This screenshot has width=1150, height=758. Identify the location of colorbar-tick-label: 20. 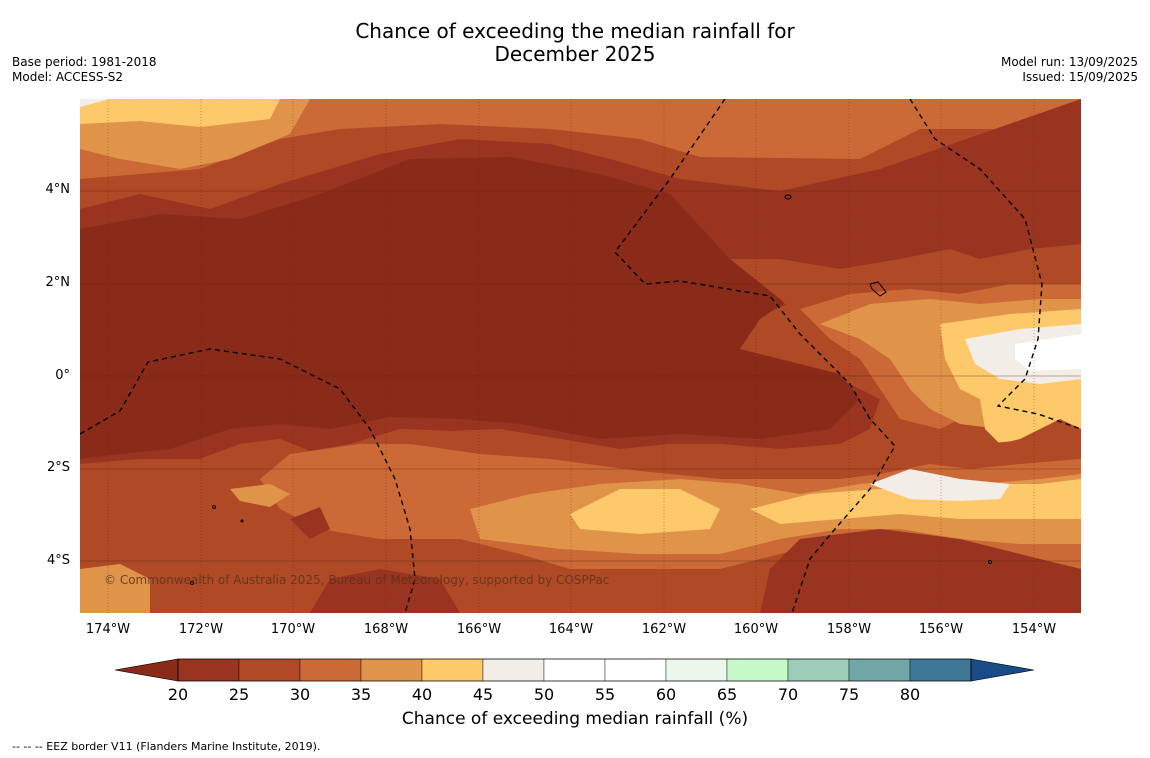
(178, 694).